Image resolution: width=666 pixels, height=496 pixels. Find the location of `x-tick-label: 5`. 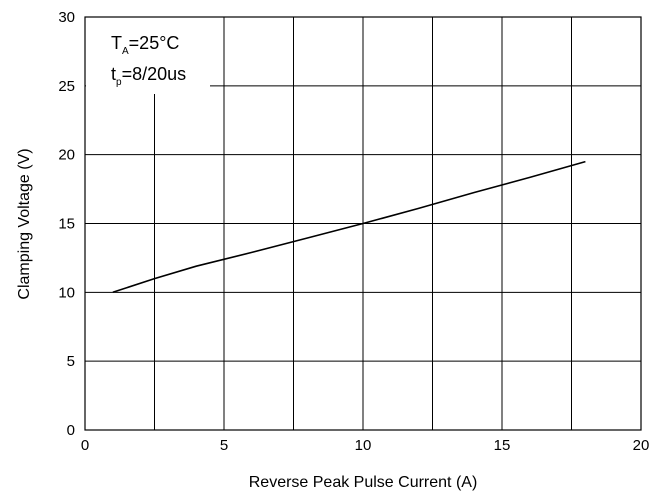

x-tick-label: 5 is located at coordinates (224, 445).